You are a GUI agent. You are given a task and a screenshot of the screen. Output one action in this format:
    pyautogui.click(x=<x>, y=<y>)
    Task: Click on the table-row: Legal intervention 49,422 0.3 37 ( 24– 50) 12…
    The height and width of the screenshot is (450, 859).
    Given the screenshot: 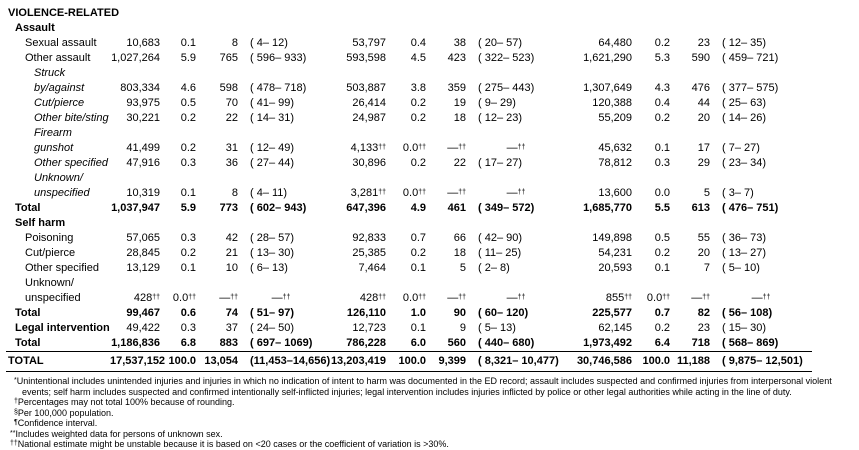 What is the action you would take?
    pyautogui.click(x=409, y=328)
    